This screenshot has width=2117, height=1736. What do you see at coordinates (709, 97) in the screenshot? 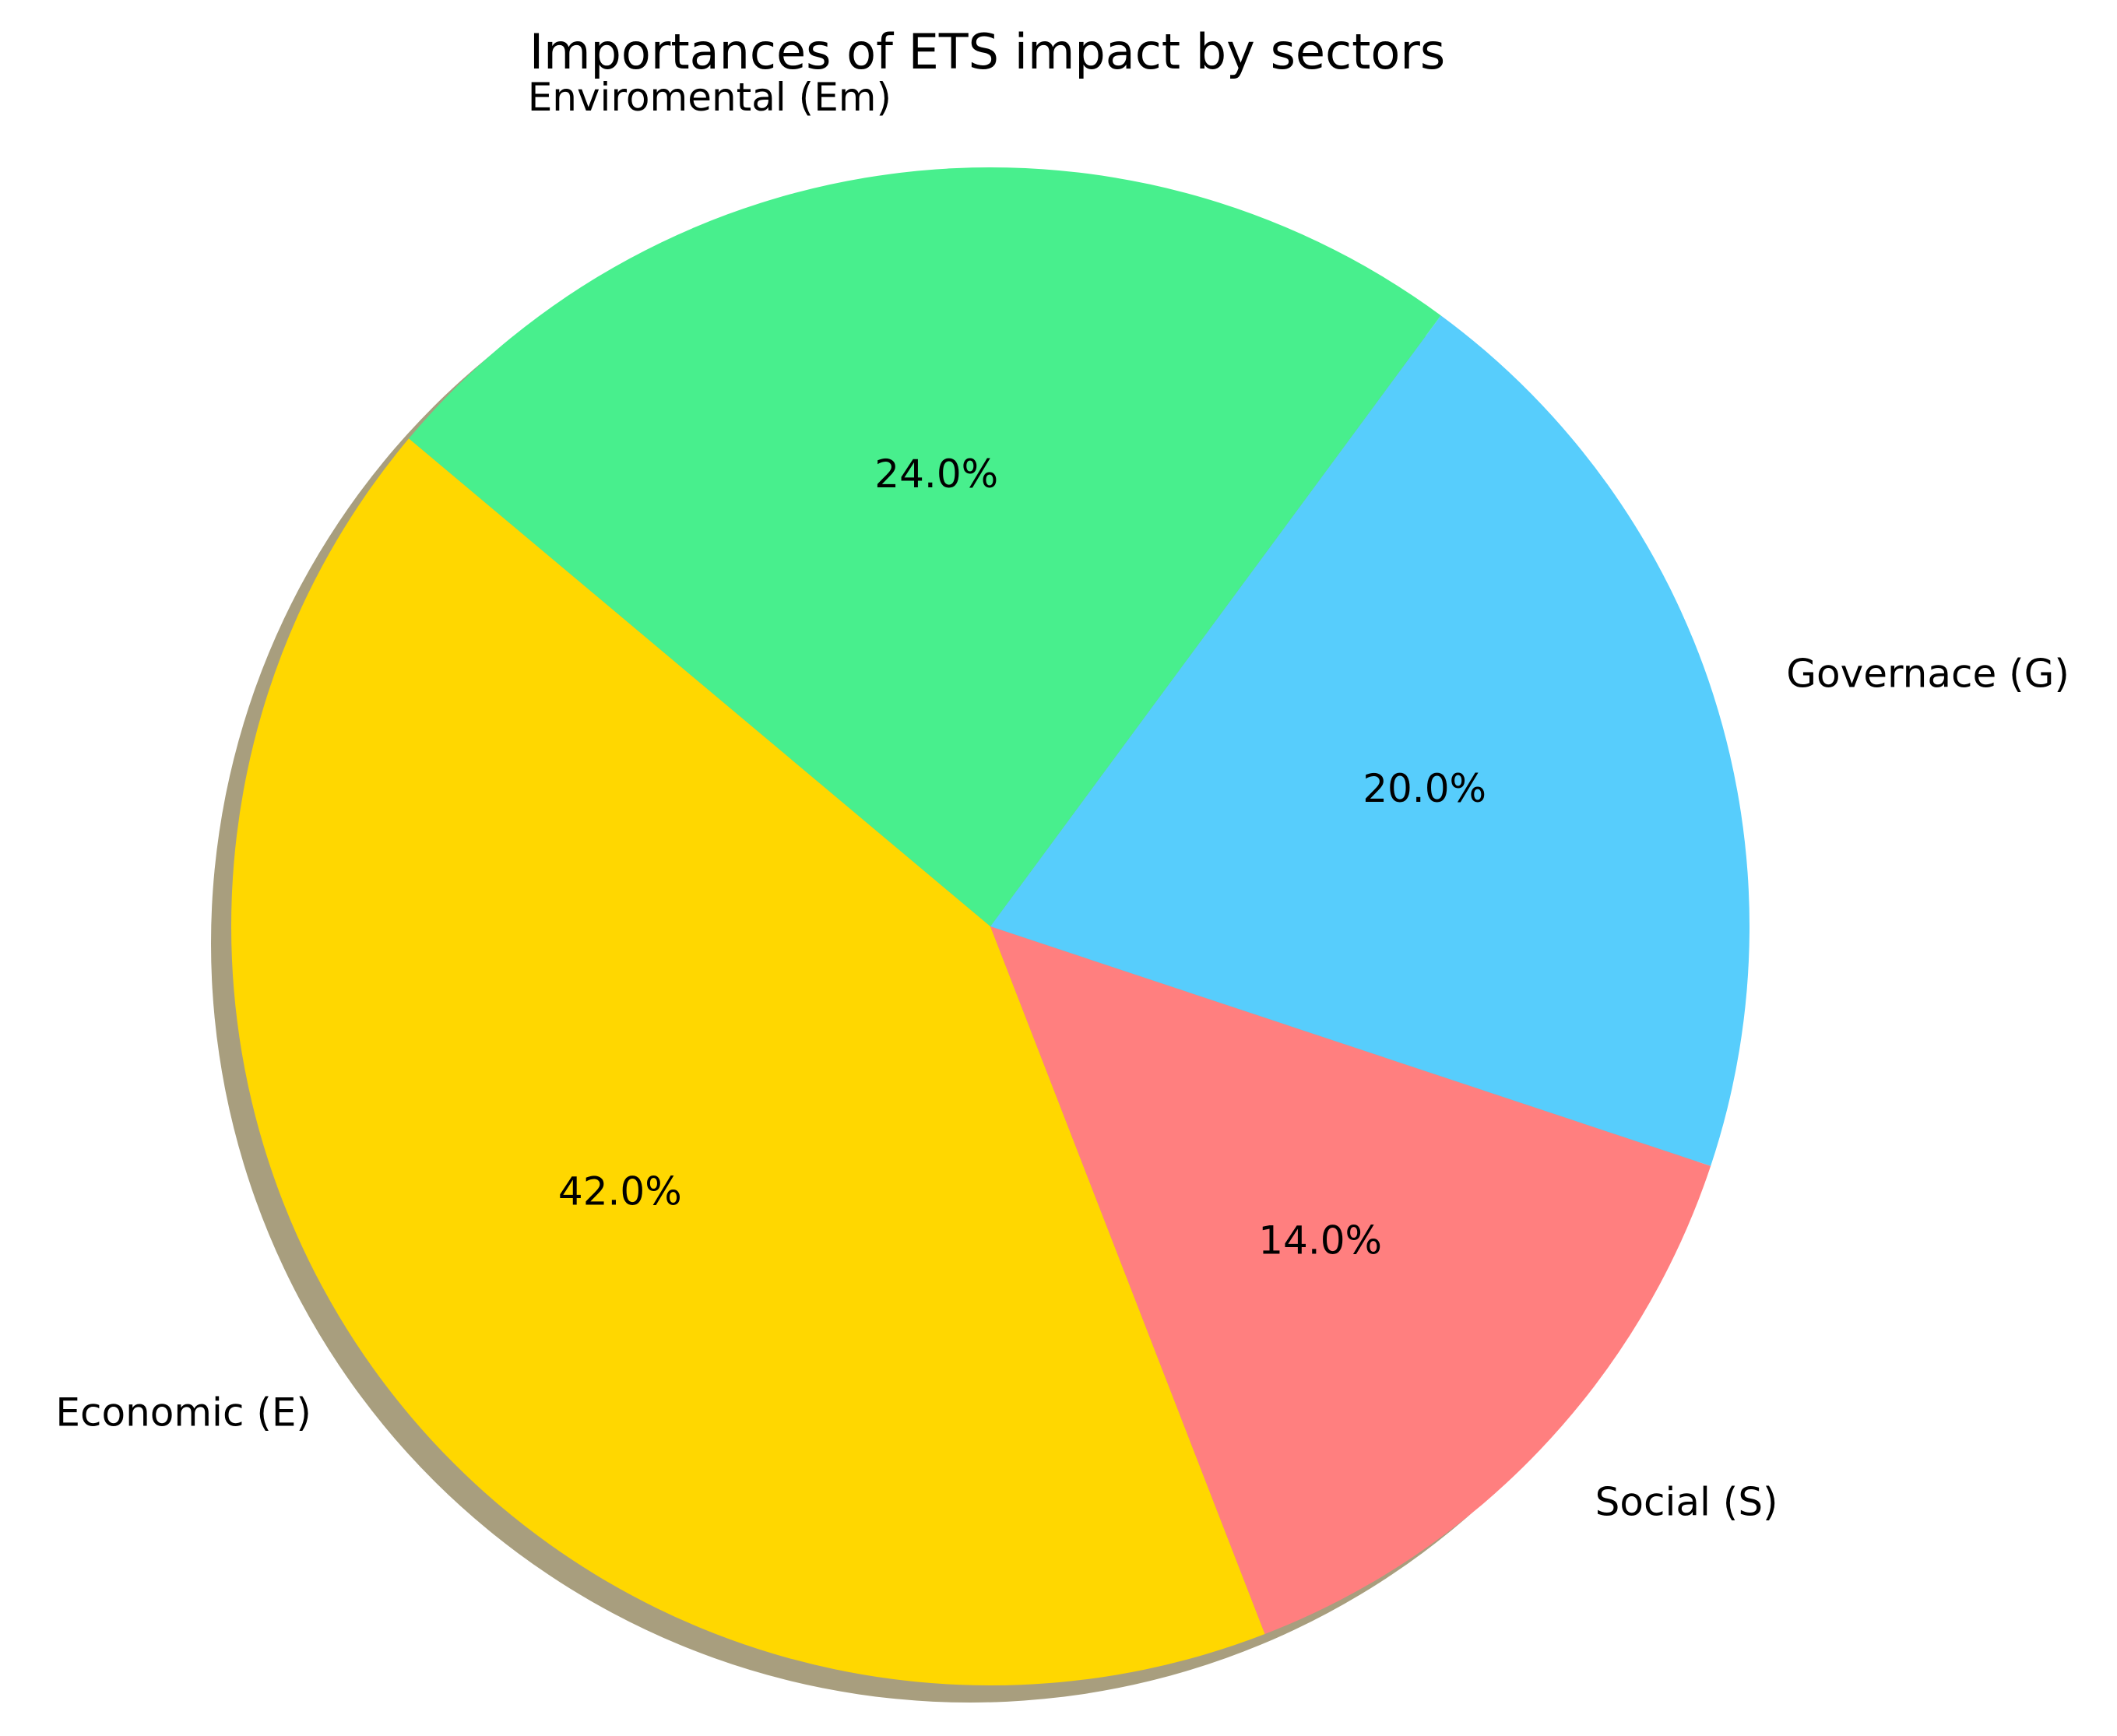
I see `pie-category-label-enviromental-em: Enviromental (Em)` at bounding box center [709, 97].